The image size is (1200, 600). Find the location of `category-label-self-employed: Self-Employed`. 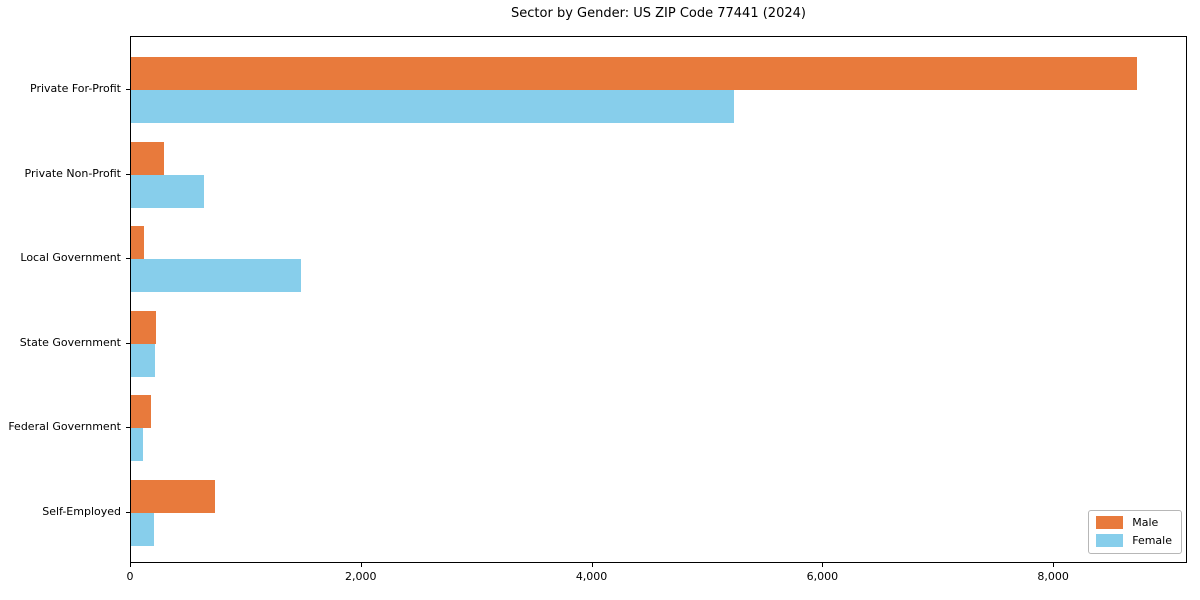

category-label-self-employed: Self-Employed is located at coordinates (81, 511).